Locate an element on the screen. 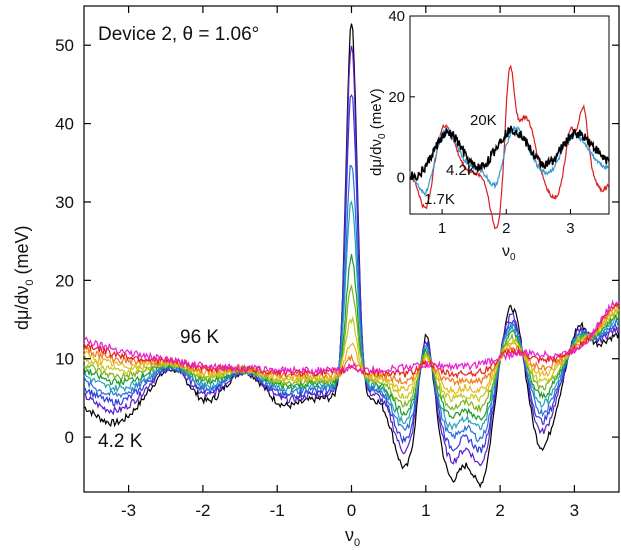 The width and height of the screenshot is (621, 550). main-y-tick-label: 50 is located at coordinates (64, 45).